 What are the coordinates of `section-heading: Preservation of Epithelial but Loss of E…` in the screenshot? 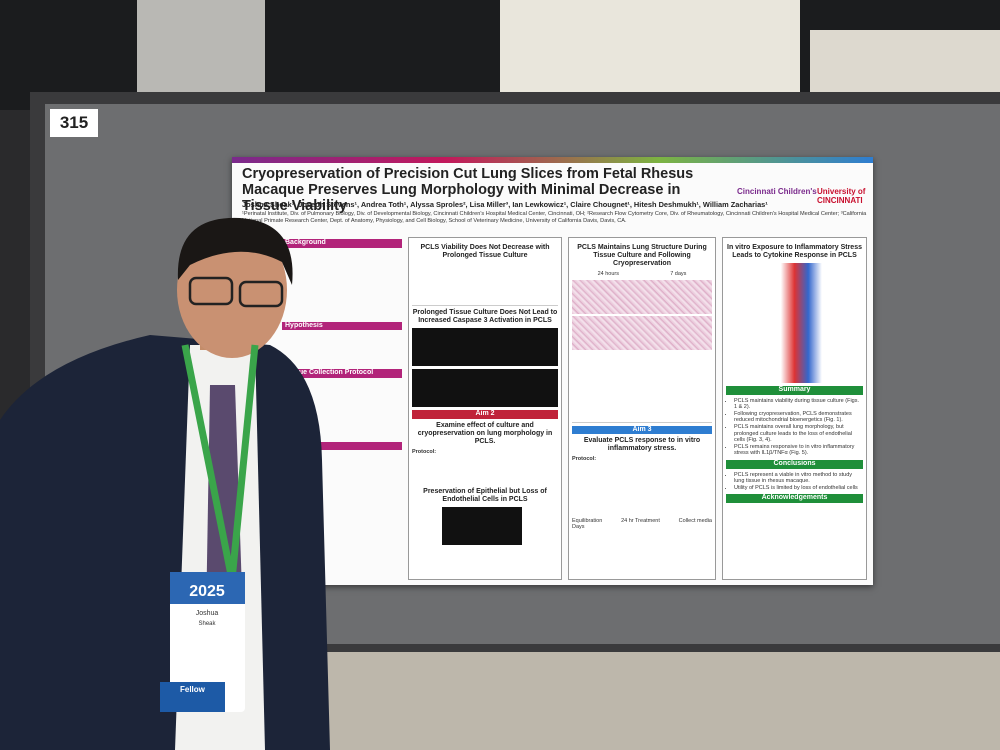 It's located at (485, 496).